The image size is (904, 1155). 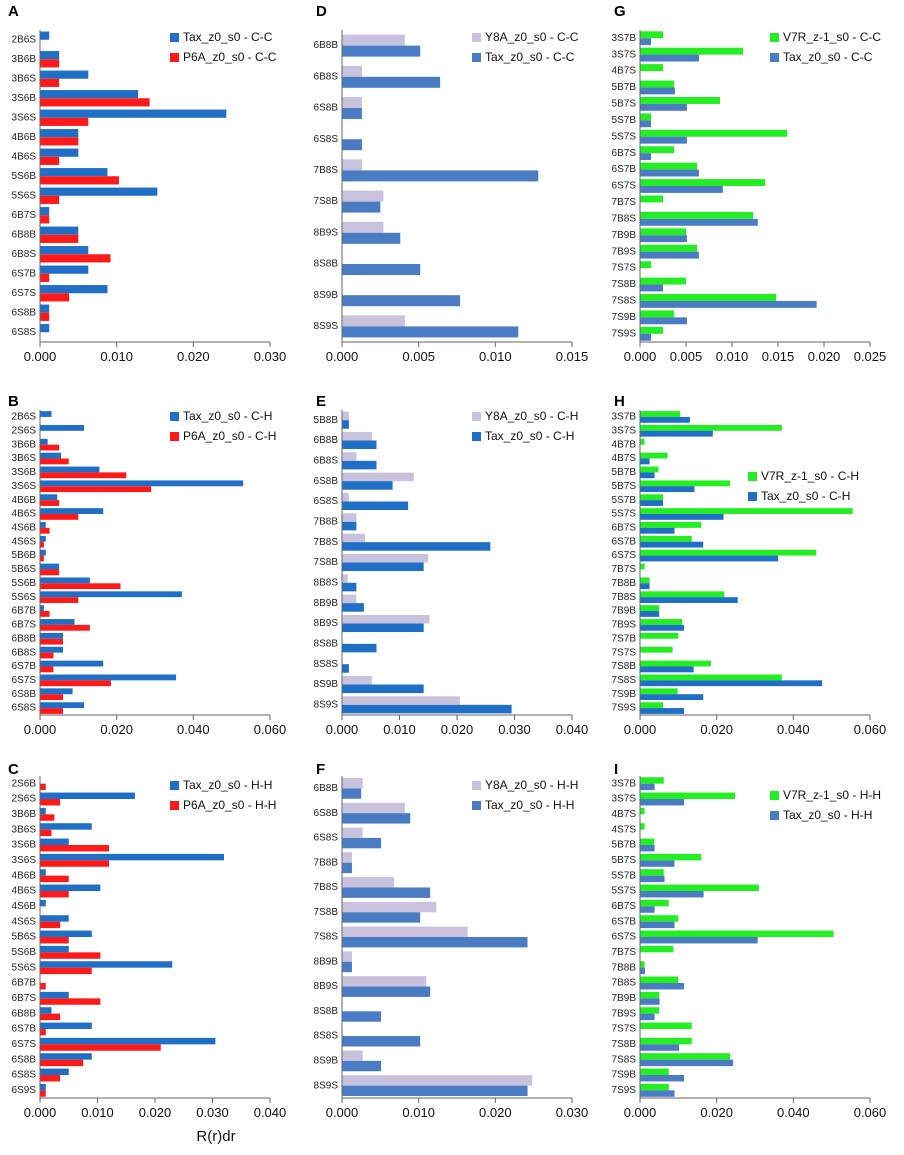 I want to click on x-tick-label: 0.030, so click(x=572, y=1112).